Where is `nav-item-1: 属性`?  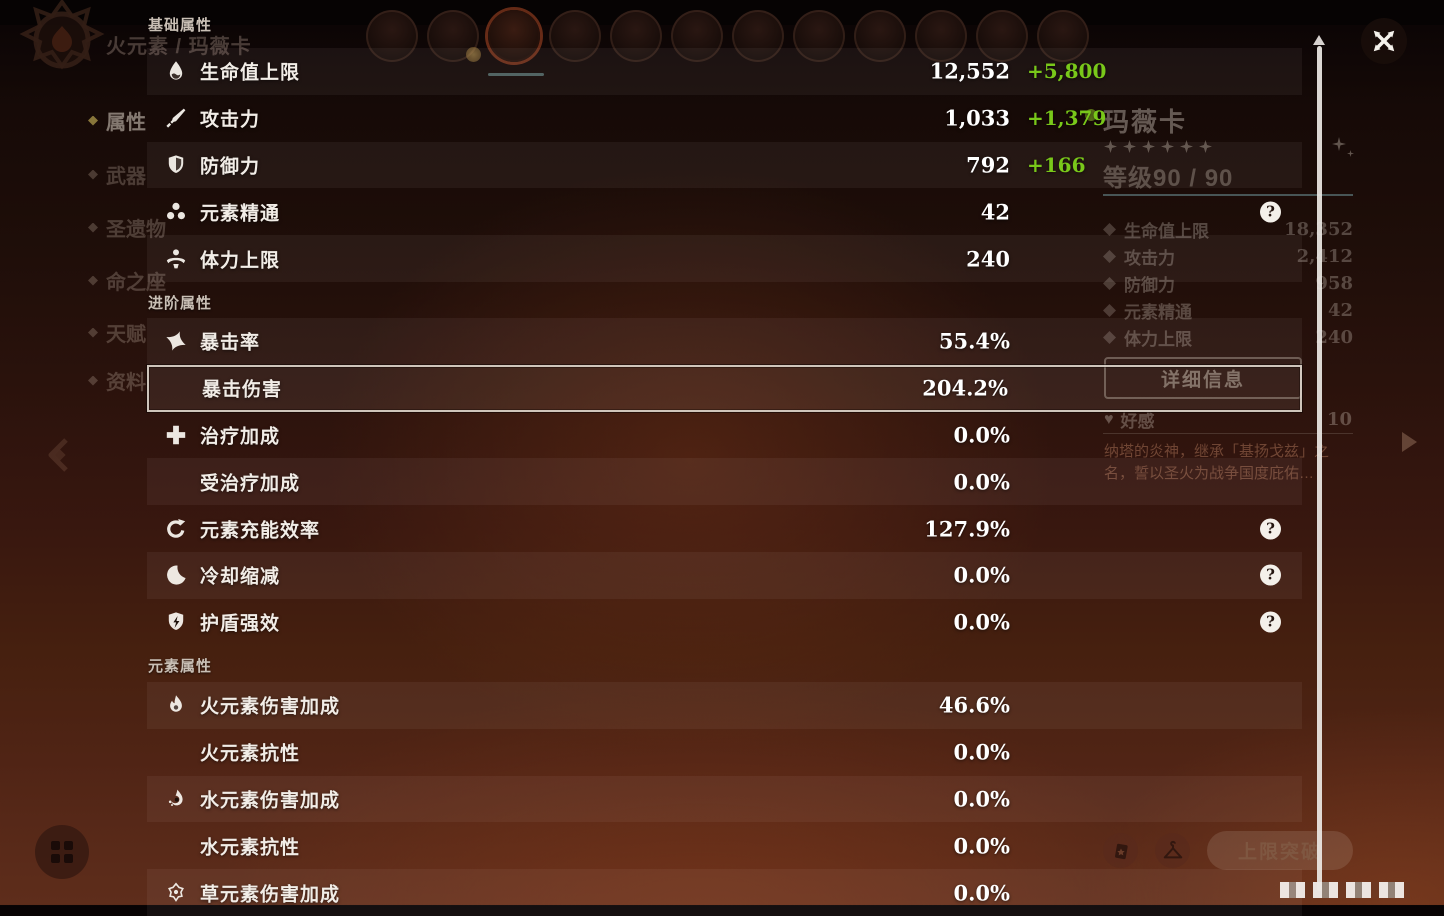 nav-item-1: 属性 is located at coordinates (117, 120).